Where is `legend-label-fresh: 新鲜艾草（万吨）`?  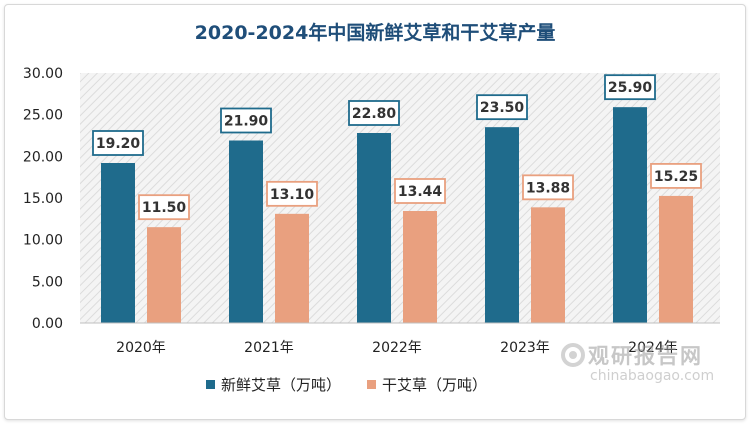
legend-label-fresh: 新鲜艾草（万吨） is located at coordinates (281, 384).